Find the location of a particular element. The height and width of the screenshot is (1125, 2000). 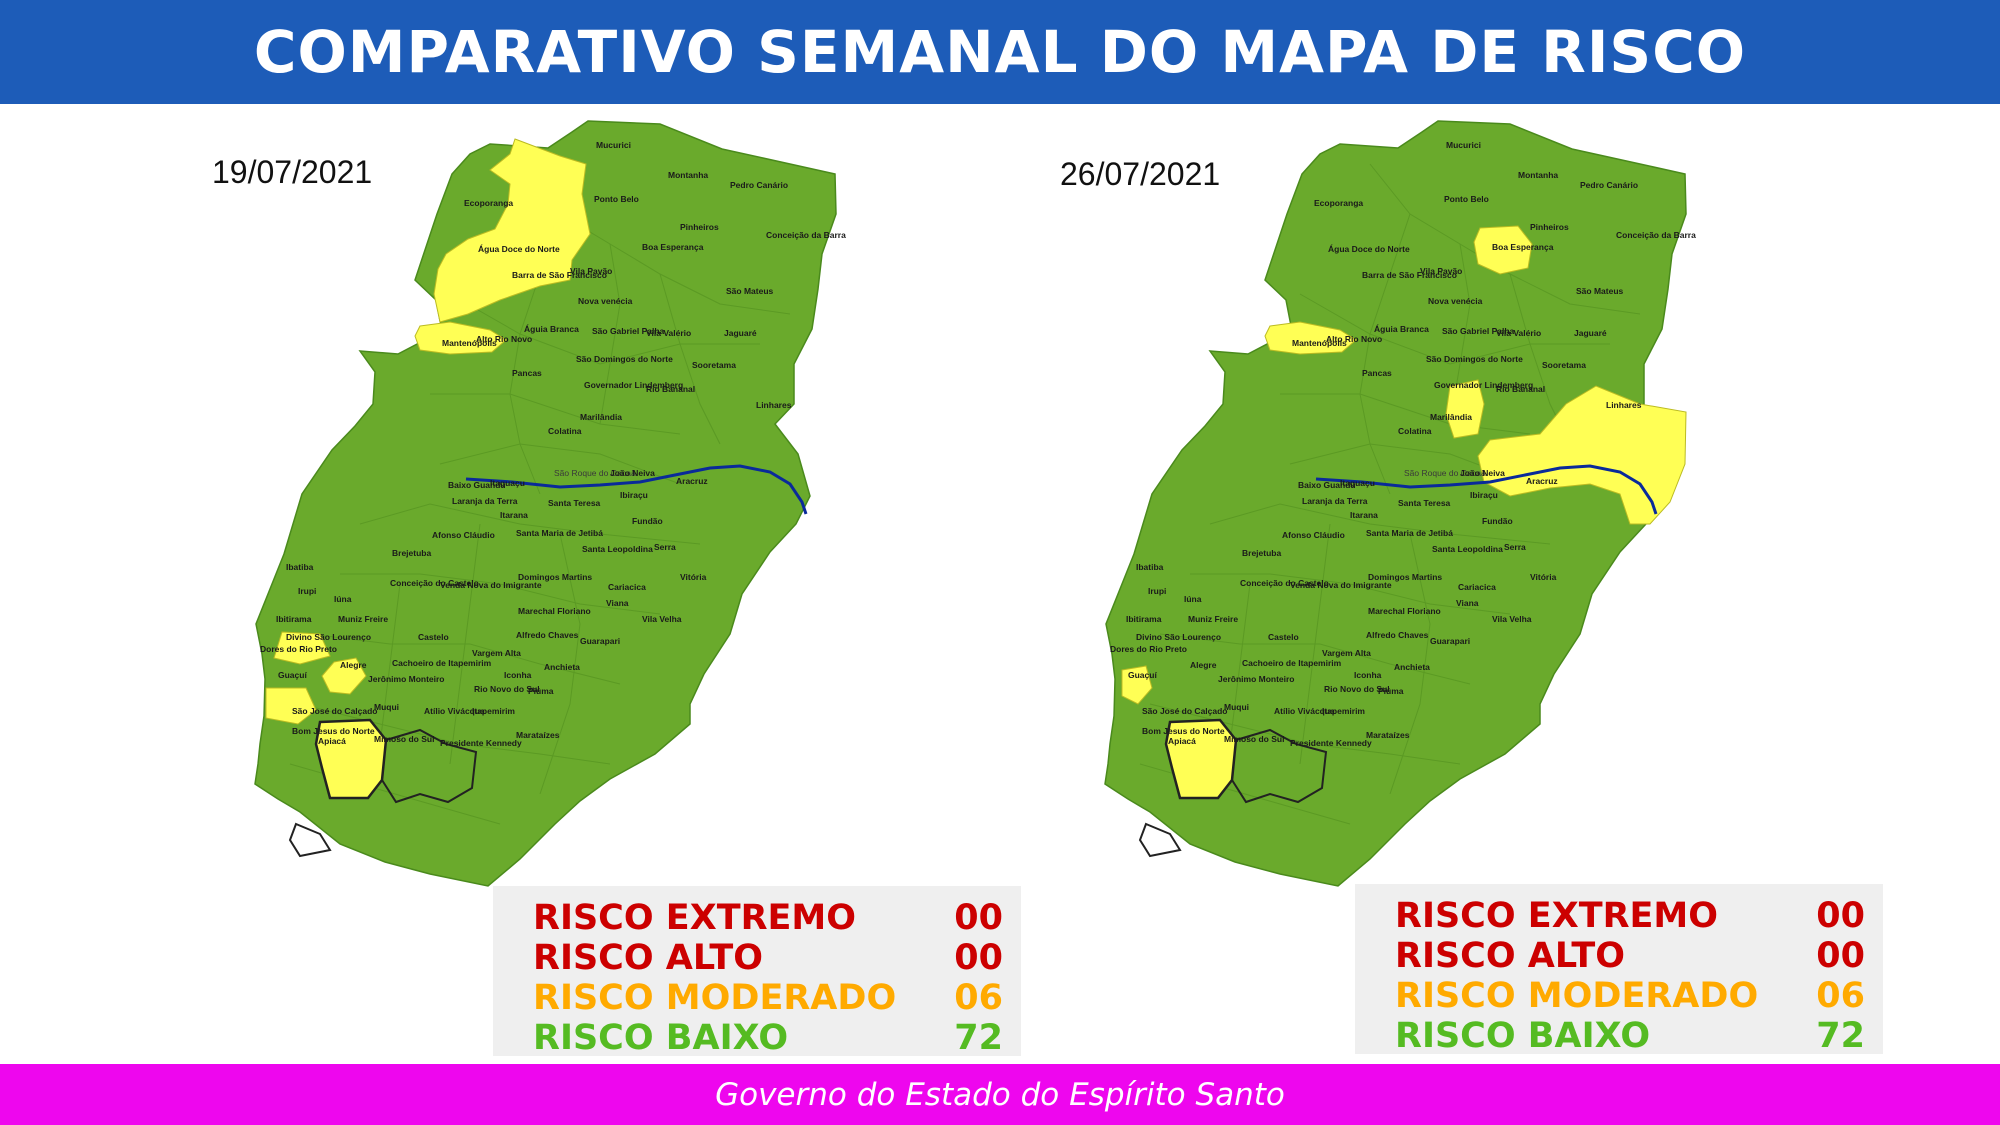

map-label: Muniz Freire is located at coordinates (363, 619).